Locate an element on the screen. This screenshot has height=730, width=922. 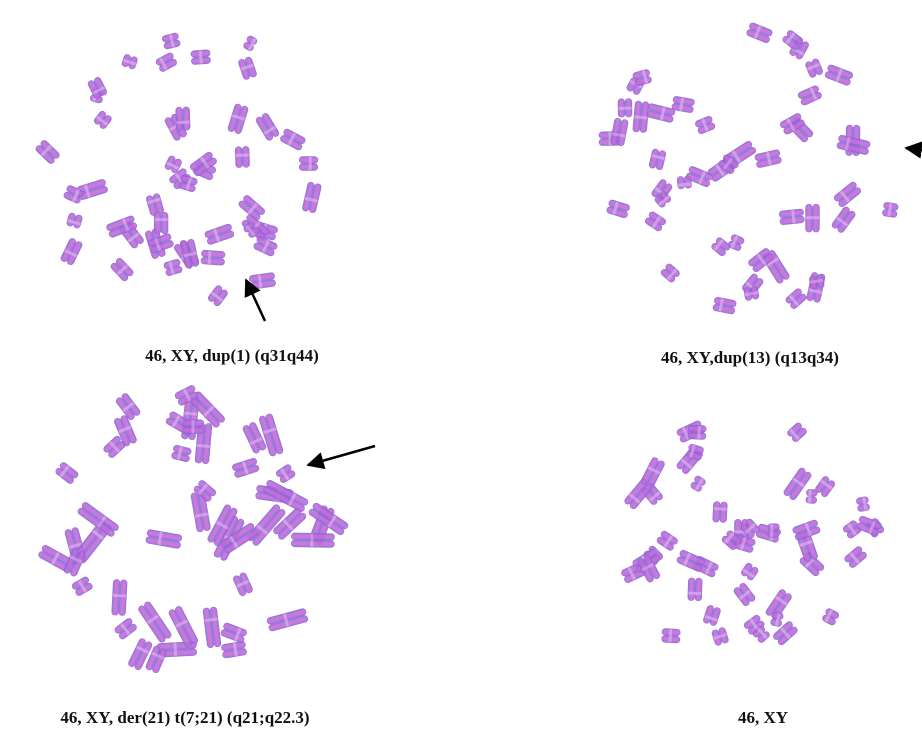
caption: 46, XY, dup(1) (q31q44) is located at coordinates (232, 355).